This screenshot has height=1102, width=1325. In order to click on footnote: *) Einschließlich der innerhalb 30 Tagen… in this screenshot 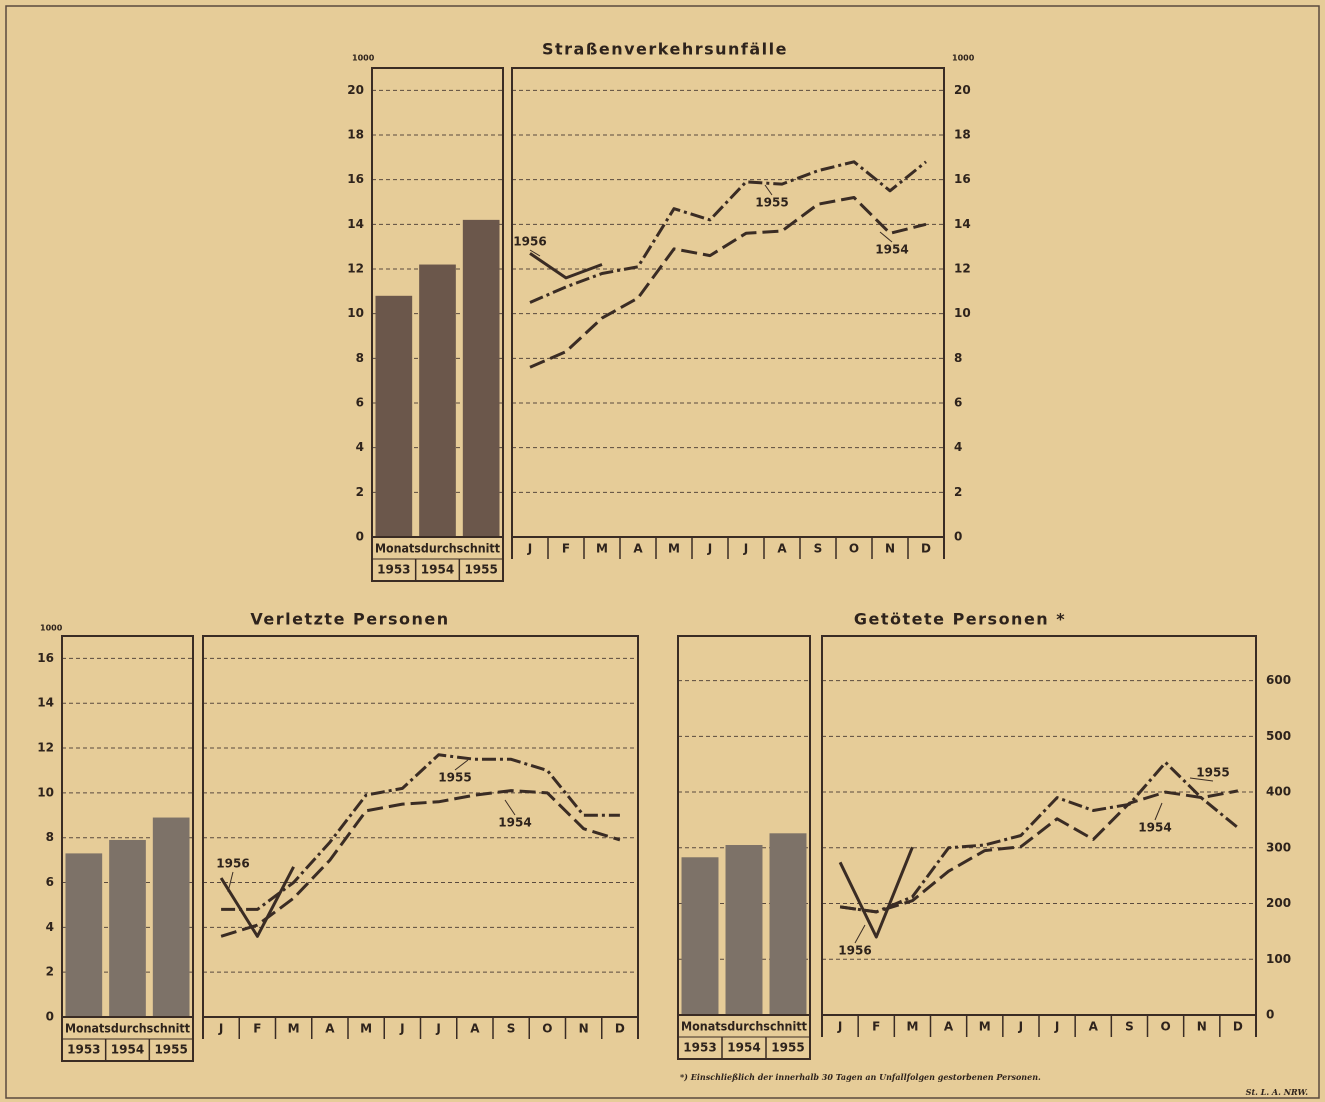, I will do `click(860, 1077)`.